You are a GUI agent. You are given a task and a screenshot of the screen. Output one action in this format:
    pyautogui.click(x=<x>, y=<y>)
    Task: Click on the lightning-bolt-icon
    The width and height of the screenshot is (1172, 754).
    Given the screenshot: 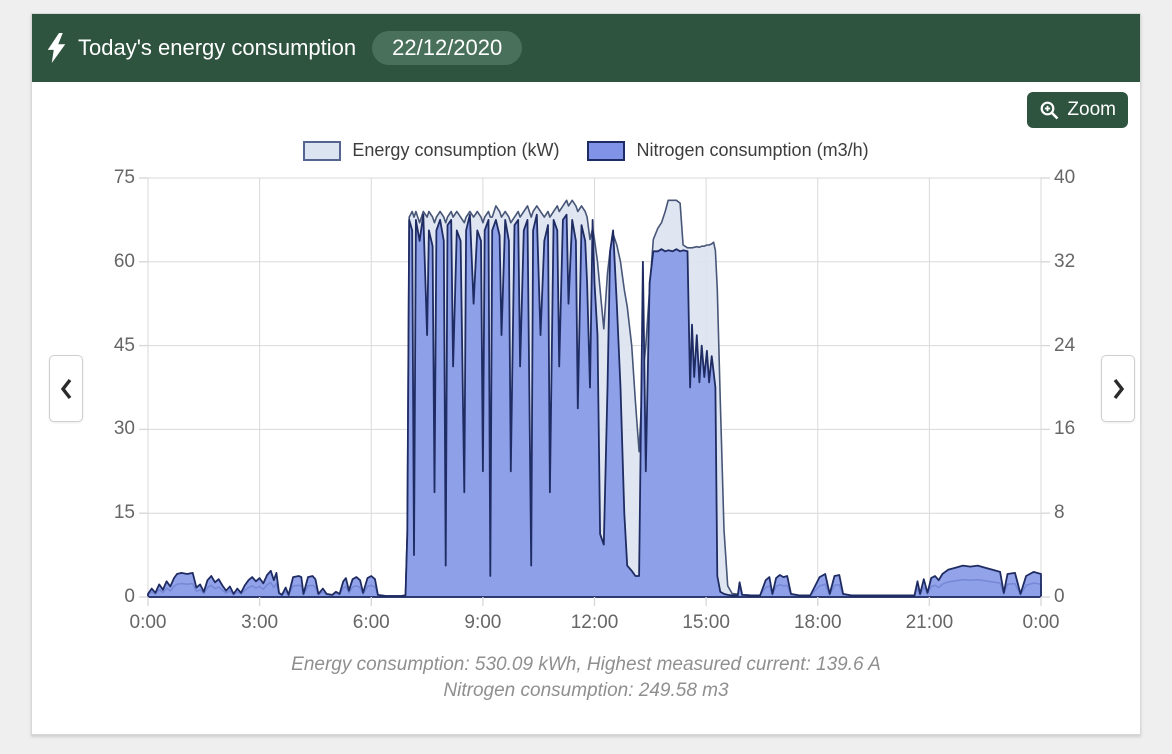 What is the action you would take?
    pyautogui.click(x=56, y=48)
    